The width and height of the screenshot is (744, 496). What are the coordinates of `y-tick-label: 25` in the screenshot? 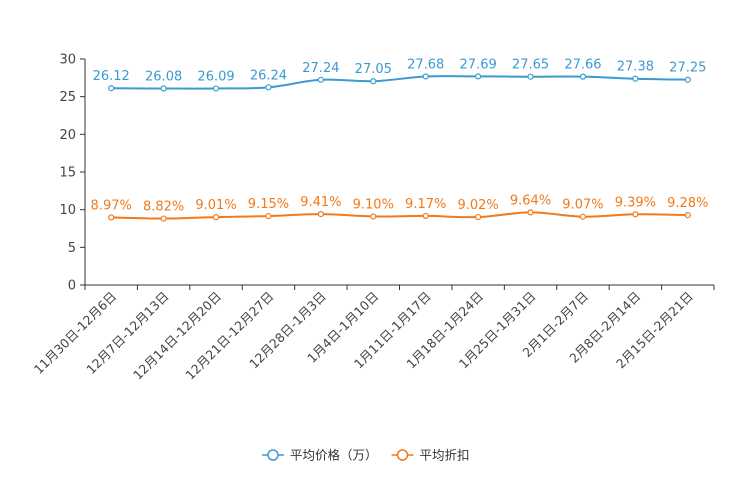 It's located at (67, 97).